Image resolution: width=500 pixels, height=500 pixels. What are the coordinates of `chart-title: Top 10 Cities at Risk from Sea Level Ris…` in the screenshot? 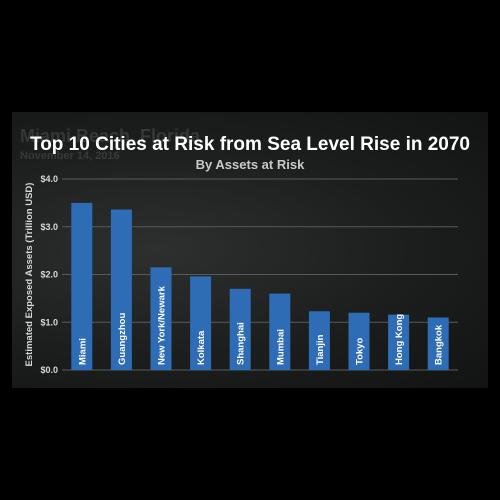 It's located at (250, 144).